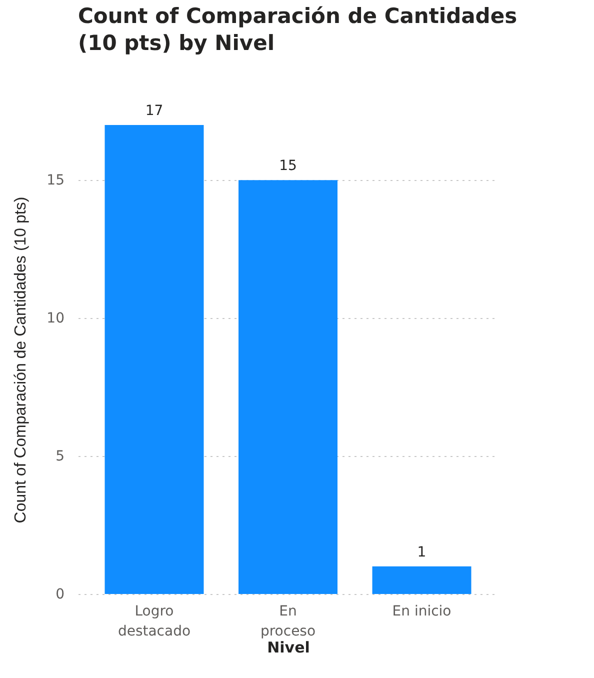 The image size is (594, 678). Describe the element at coordinates (288, 647) in the screenshot. I see `x-axis-title: Nivel` at that location.